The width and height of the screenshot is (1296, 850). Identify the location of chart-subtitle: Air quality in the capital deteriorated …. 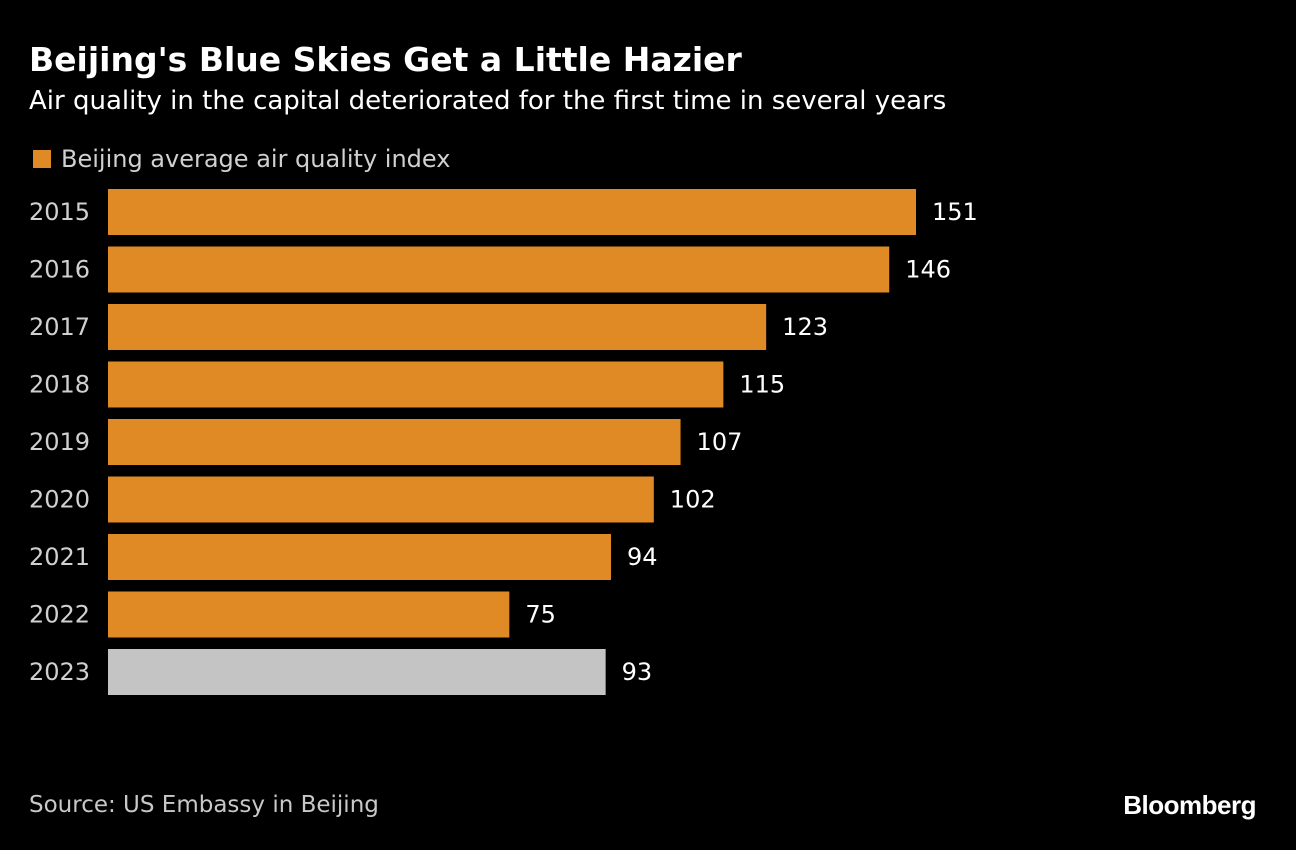
(488, 101).